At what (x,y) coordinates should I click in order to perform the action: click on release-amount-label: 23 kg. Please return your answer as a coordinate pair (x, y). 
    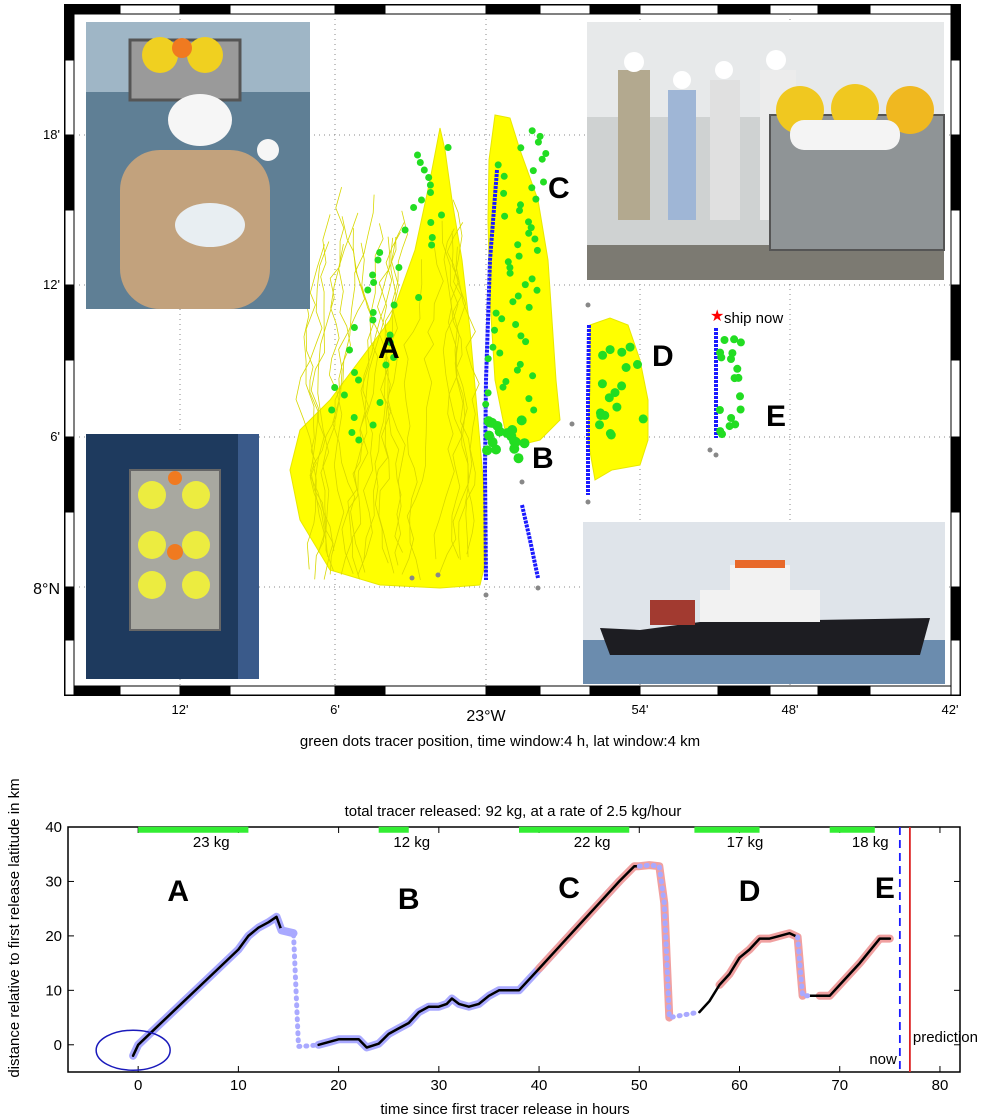
    Looking at the image, I should click on (211, 842).